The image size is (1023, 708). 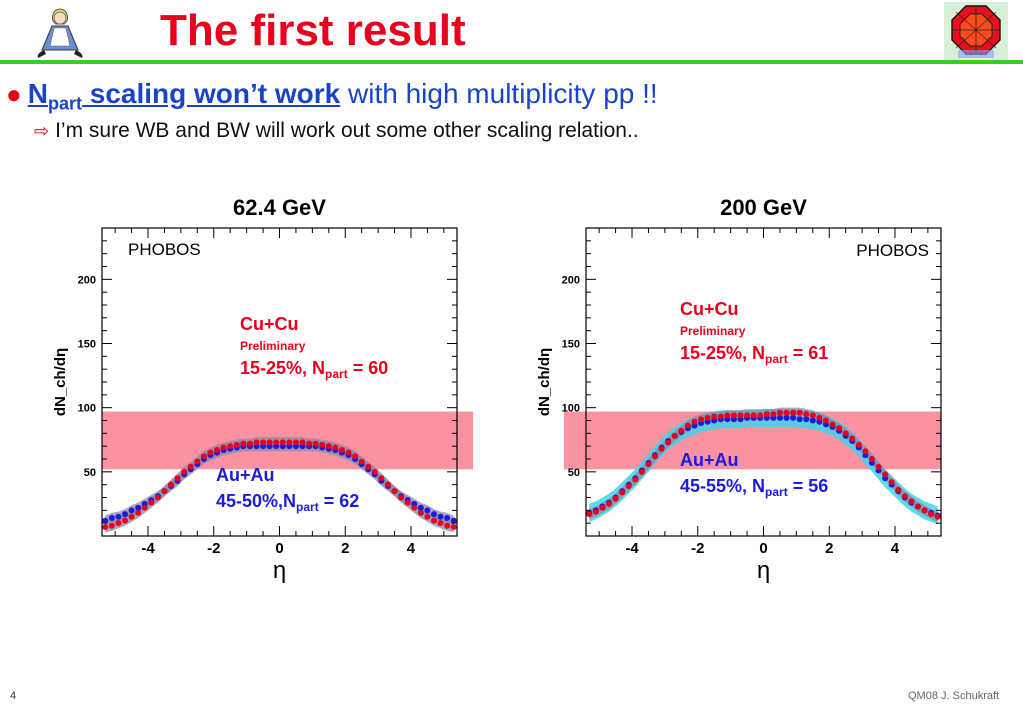 I want to click on x-tick-label: 0, so click(x=763, y=548).